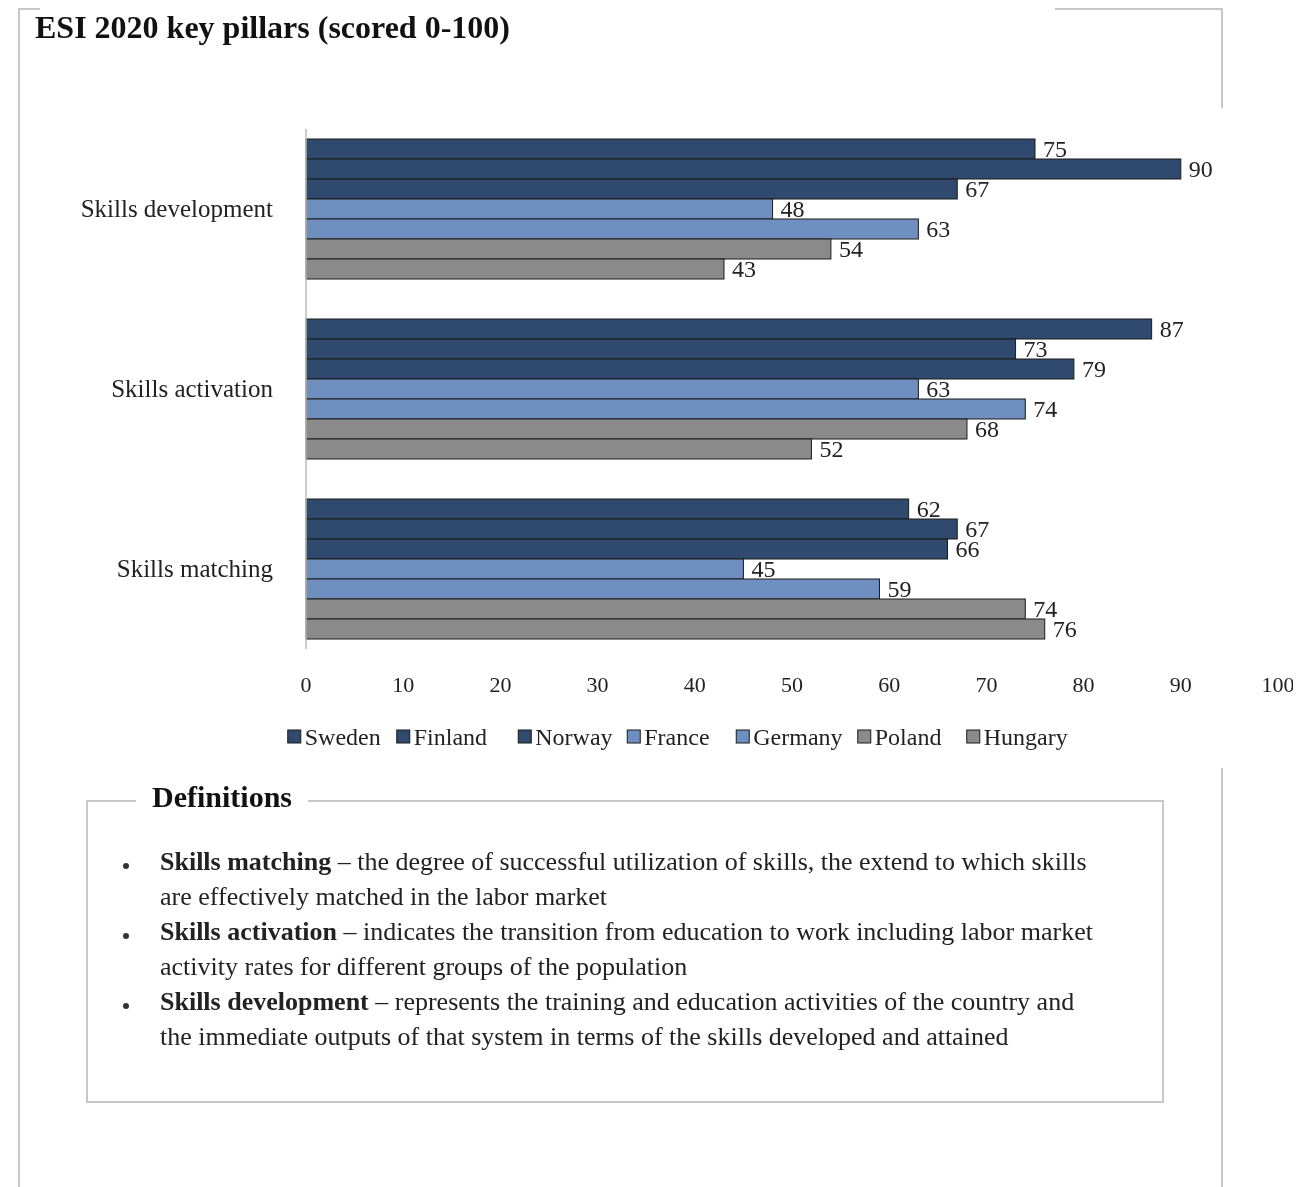 Image resolution: width=1301 pixels, height=1187 pixels. Describe the element at coordinates (899, 589) in the screenshot. I see `data-label: 59` at that location.